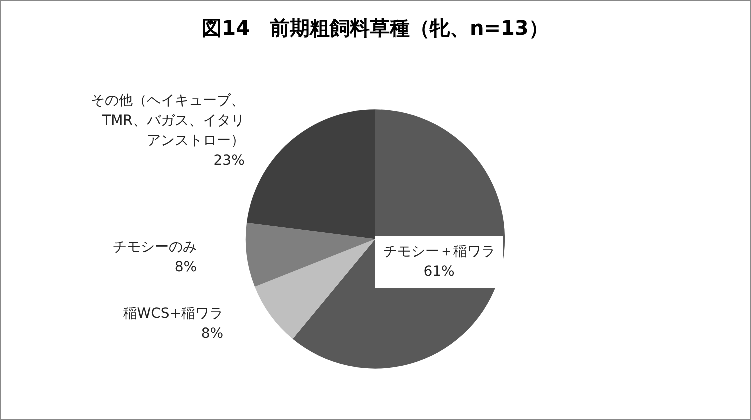  What do you see at coordinates (439, 272) in the screenshot?
I see `data-label: 61%` at bounding box center [439, 272].